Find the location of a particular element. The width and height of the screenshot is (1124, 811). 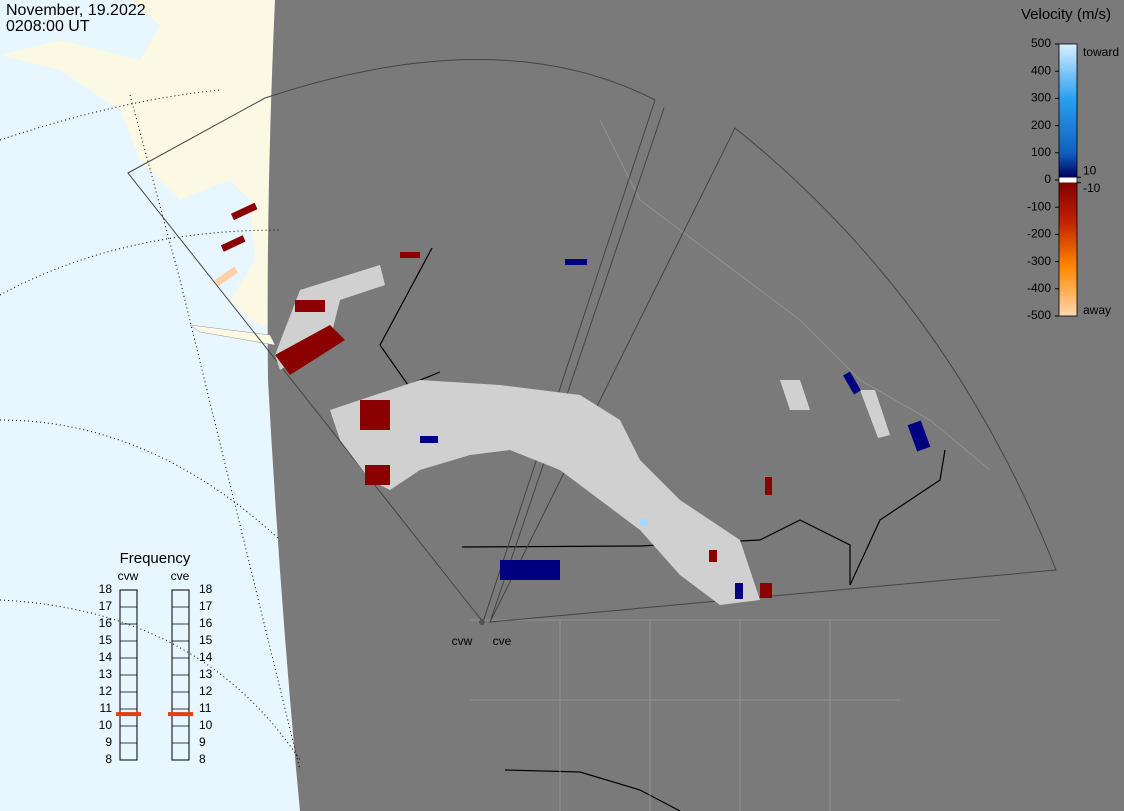

radar-name: cvw is located at coordinates (128, 576).